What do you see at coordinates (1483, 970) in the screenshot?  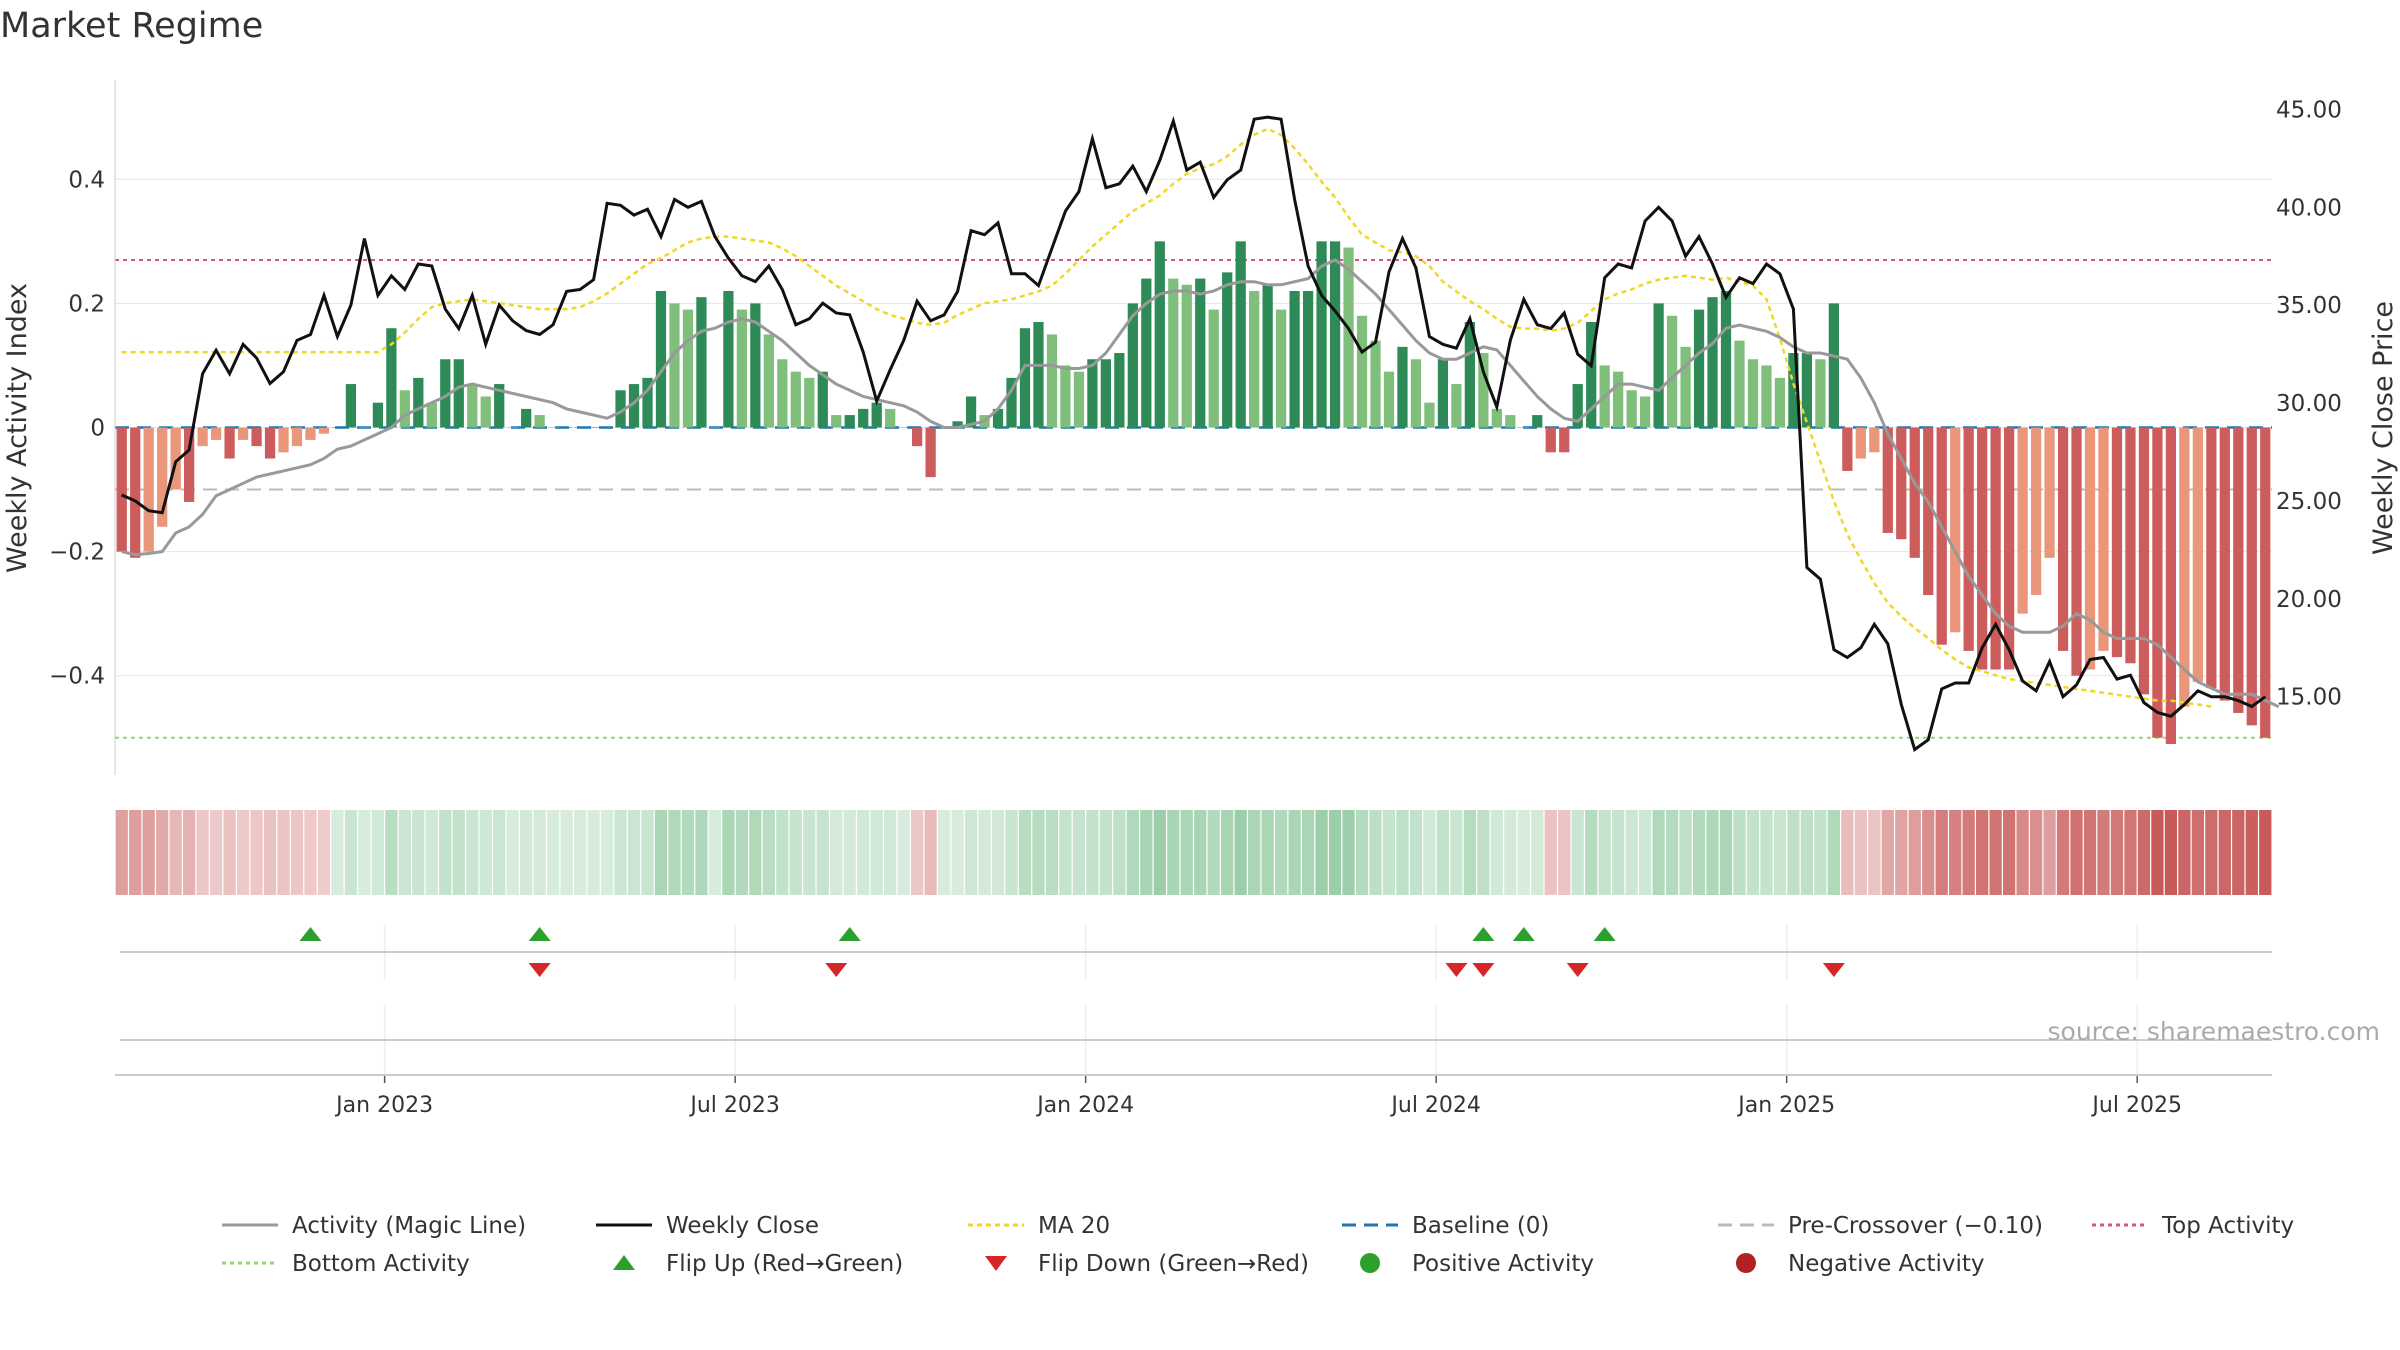 I see `flip-down-marker` at bounding box center [1483, 970].